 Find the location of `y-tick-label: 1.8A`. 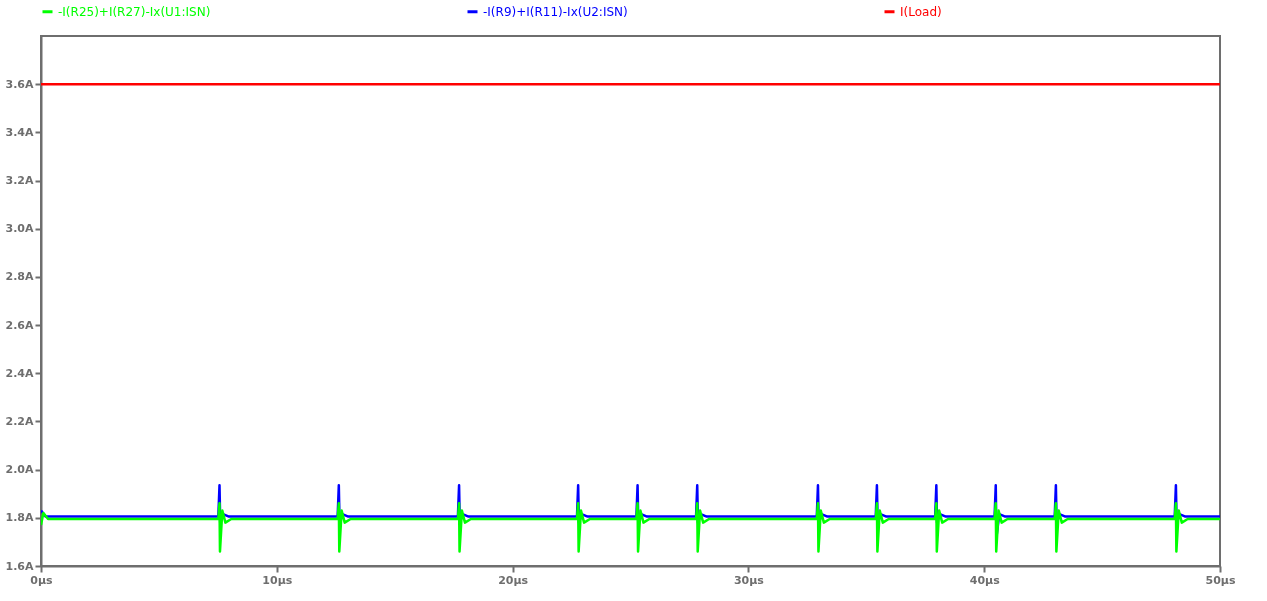

y-tick-label: 1.8A is located at coordinates (19, 518).